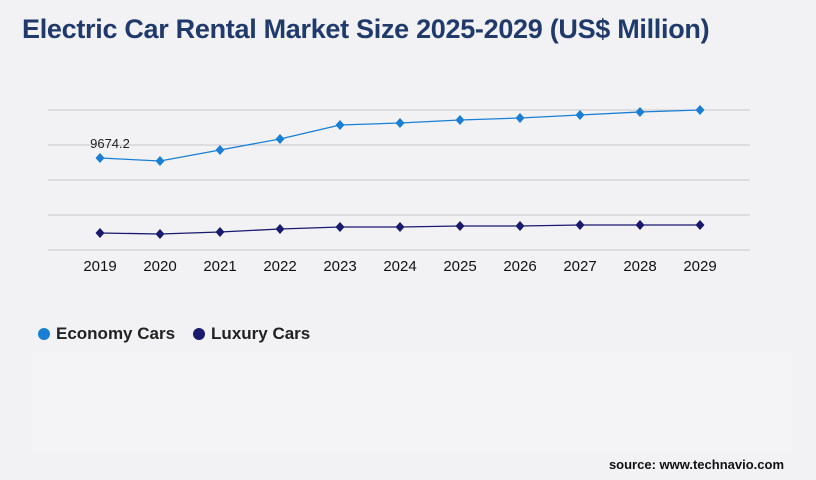 Image resolution: width=816 pixels, height=480 pixels. Describe the element at coordinates (339, 266) in the screenshot. I see `x-tick-label: 2023` at that location.